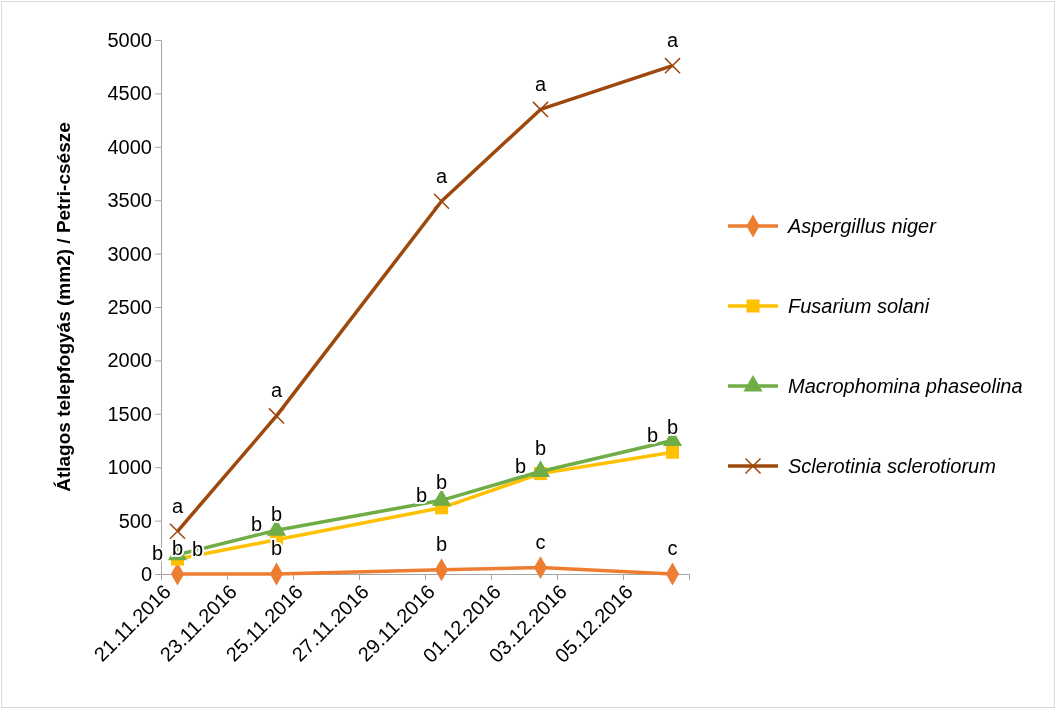 The width and height of the screenshot is (1056, 709). Describe the element at coordinates (146, 573) in the screenshot. I see `y-tick-label: 0` at that location.